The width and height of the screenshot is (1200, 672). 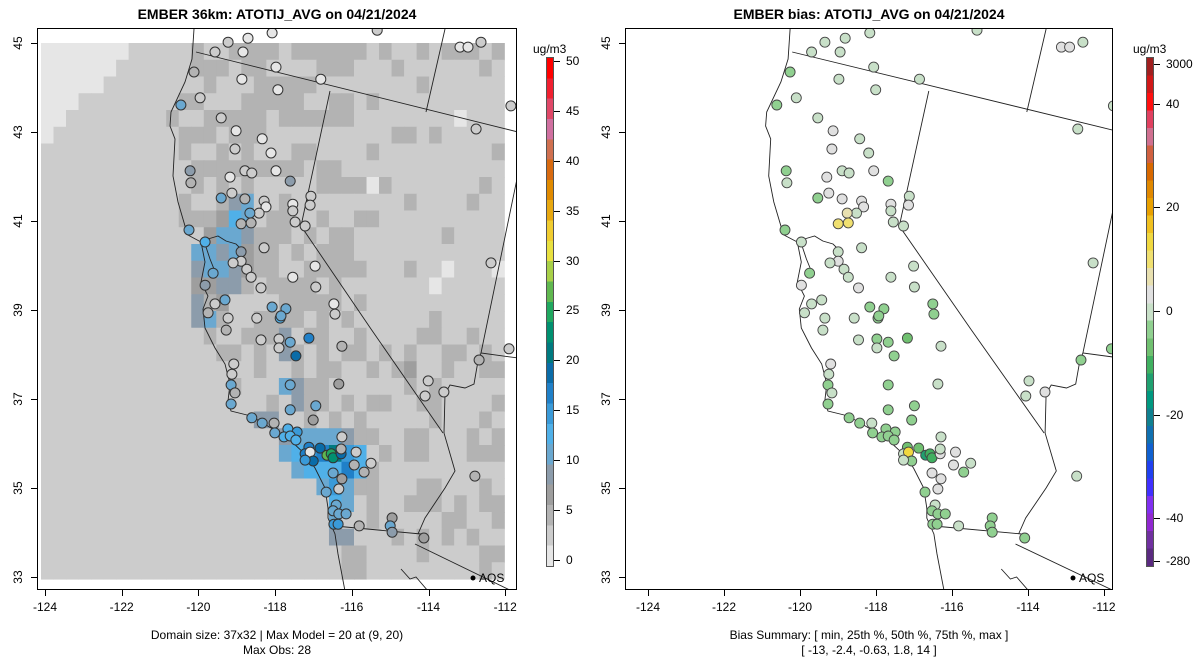 What do you see at coordinates (1173, 207) in the screenshot?
I see `colorbar-tick-label: 20` at bounding box center [1173, 207].